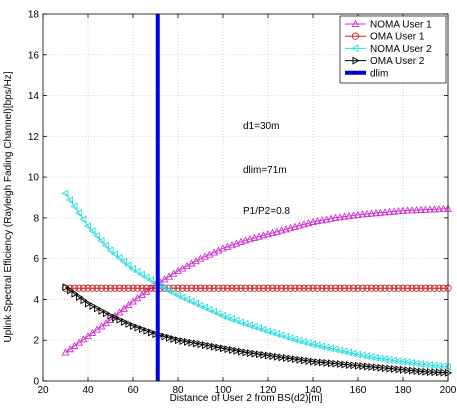 This screenshot has width=457, height=408. What do you see at coordinates (178, 390) in the screenshot?
I see `x-tick-label-3: 80` at bounding box center [178, 390].